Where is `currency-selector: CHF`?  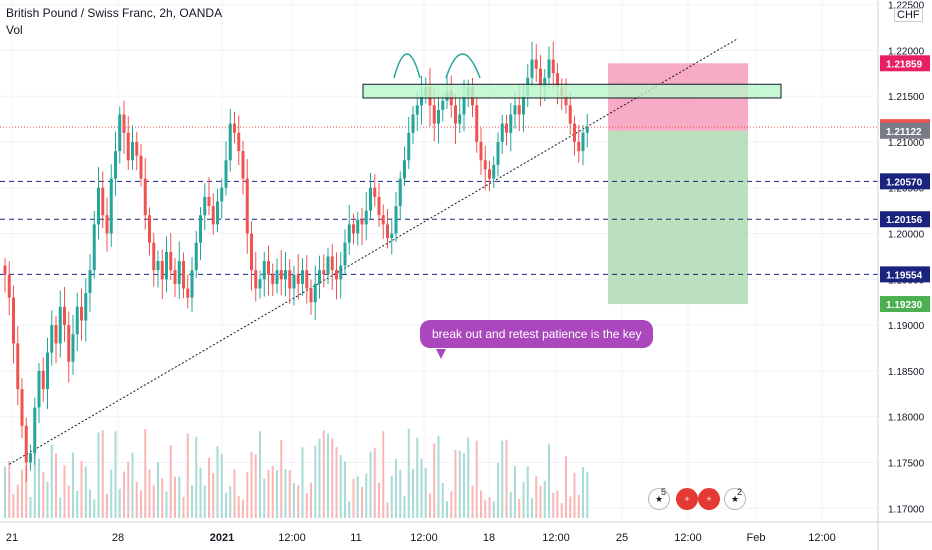
currency-selector: CHF is located at coordinates (908, 15).